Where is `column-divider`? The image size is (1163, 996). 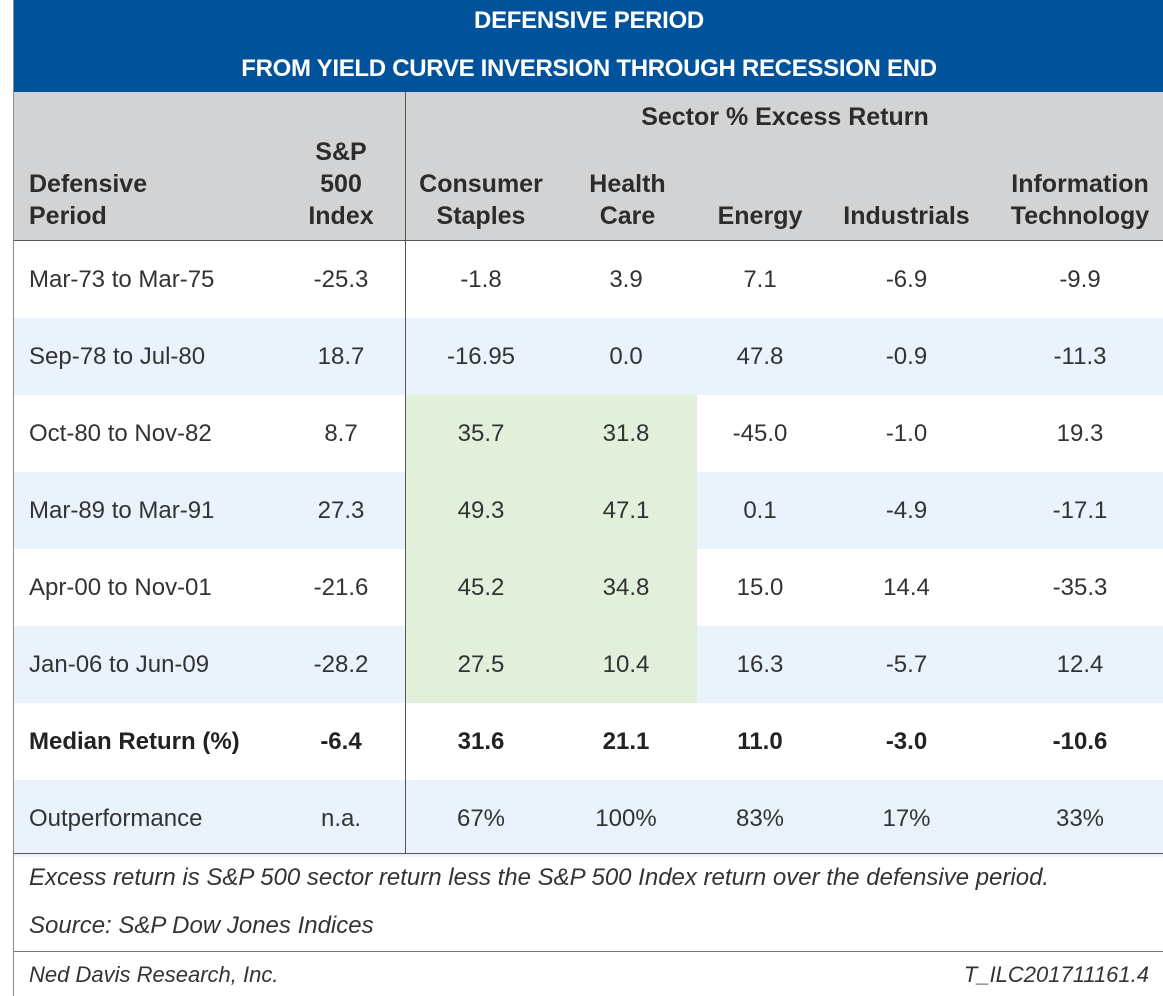 column-divider is located at coordinates (405, 472).